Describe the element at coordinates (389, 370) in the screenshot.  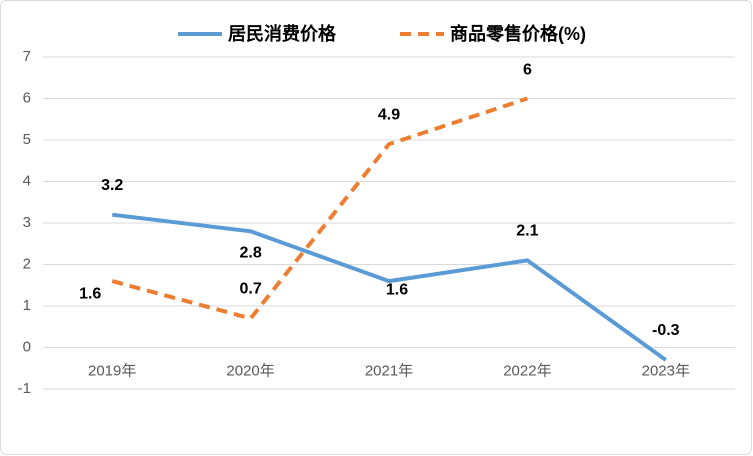
I see `x-tick-label: 2021年` at that location.